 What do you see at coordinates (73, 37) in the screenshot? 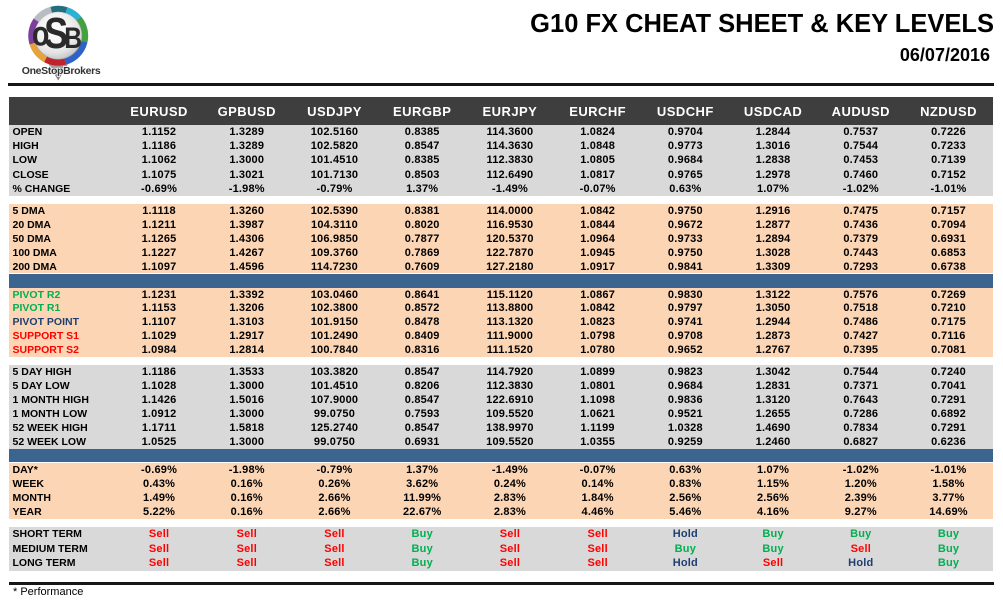
I see `svg-text: B` at bounding box center [73, 37].